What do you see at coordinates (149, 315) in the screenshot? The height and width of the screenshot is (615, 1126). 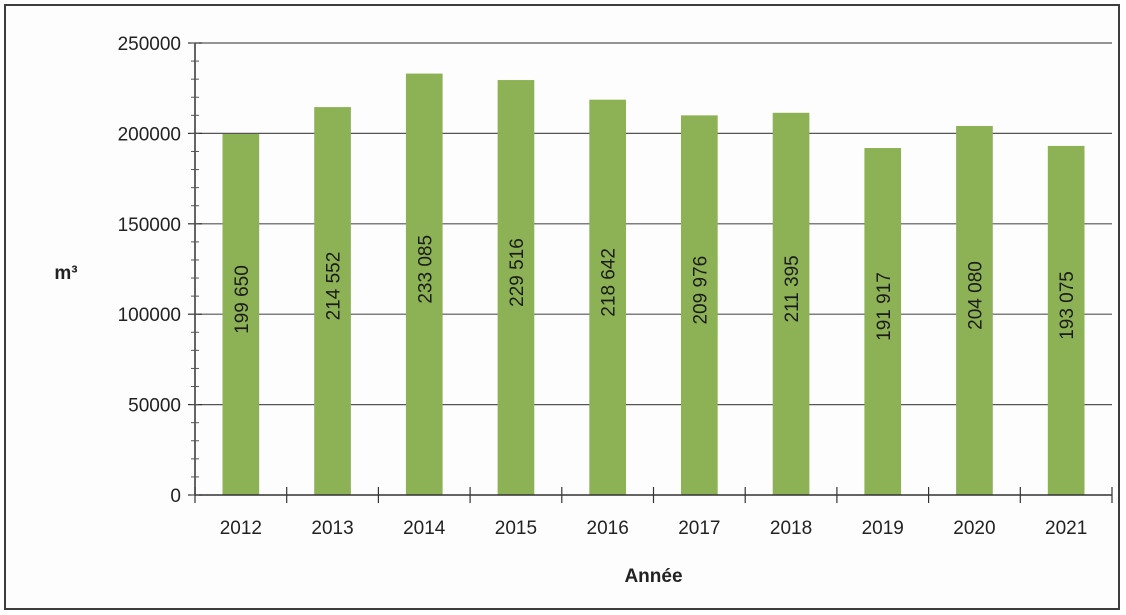 I see `y-tick-label: 100000` at bounding box center [149, 315].